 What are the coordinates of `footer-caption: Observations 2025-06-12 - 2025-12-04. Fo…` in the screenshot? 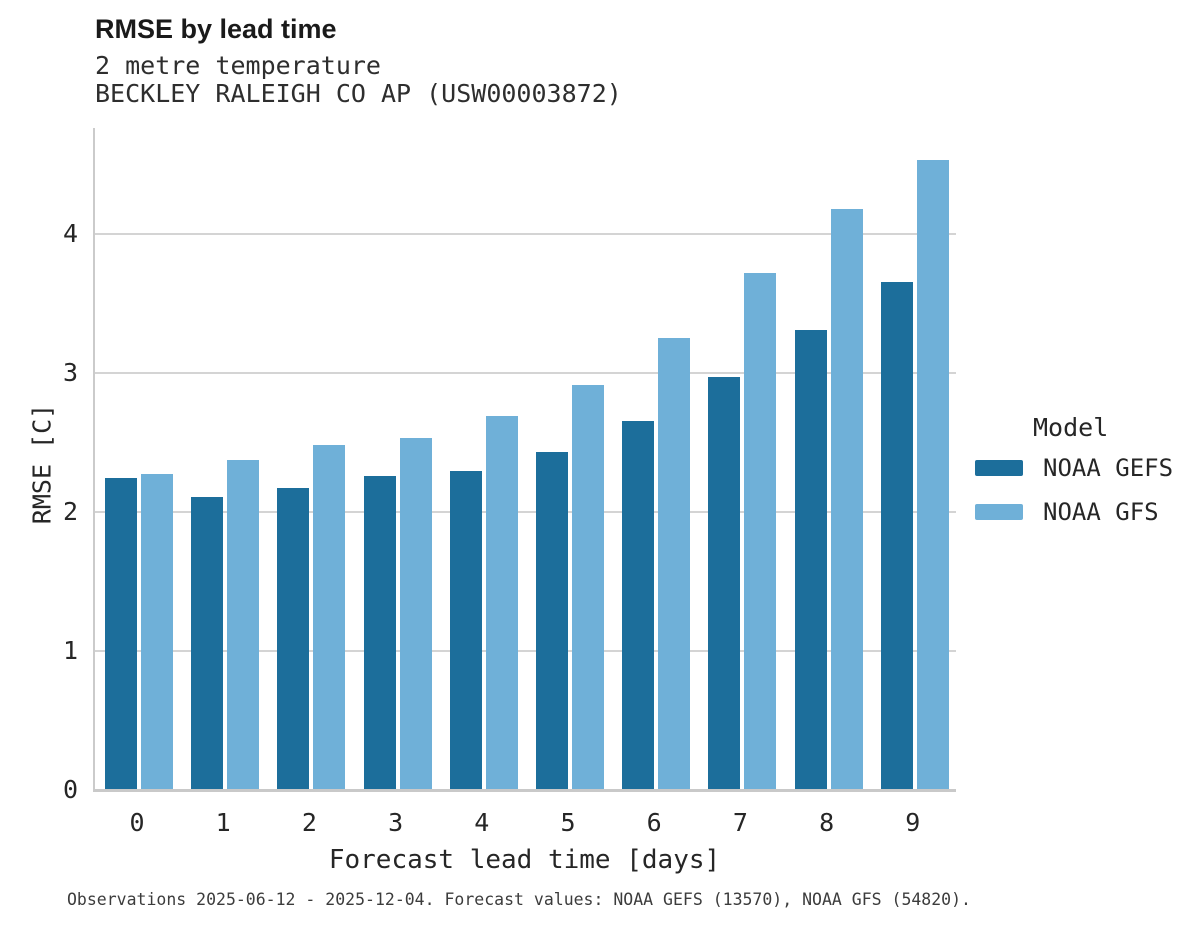 It's located at (519, 899).